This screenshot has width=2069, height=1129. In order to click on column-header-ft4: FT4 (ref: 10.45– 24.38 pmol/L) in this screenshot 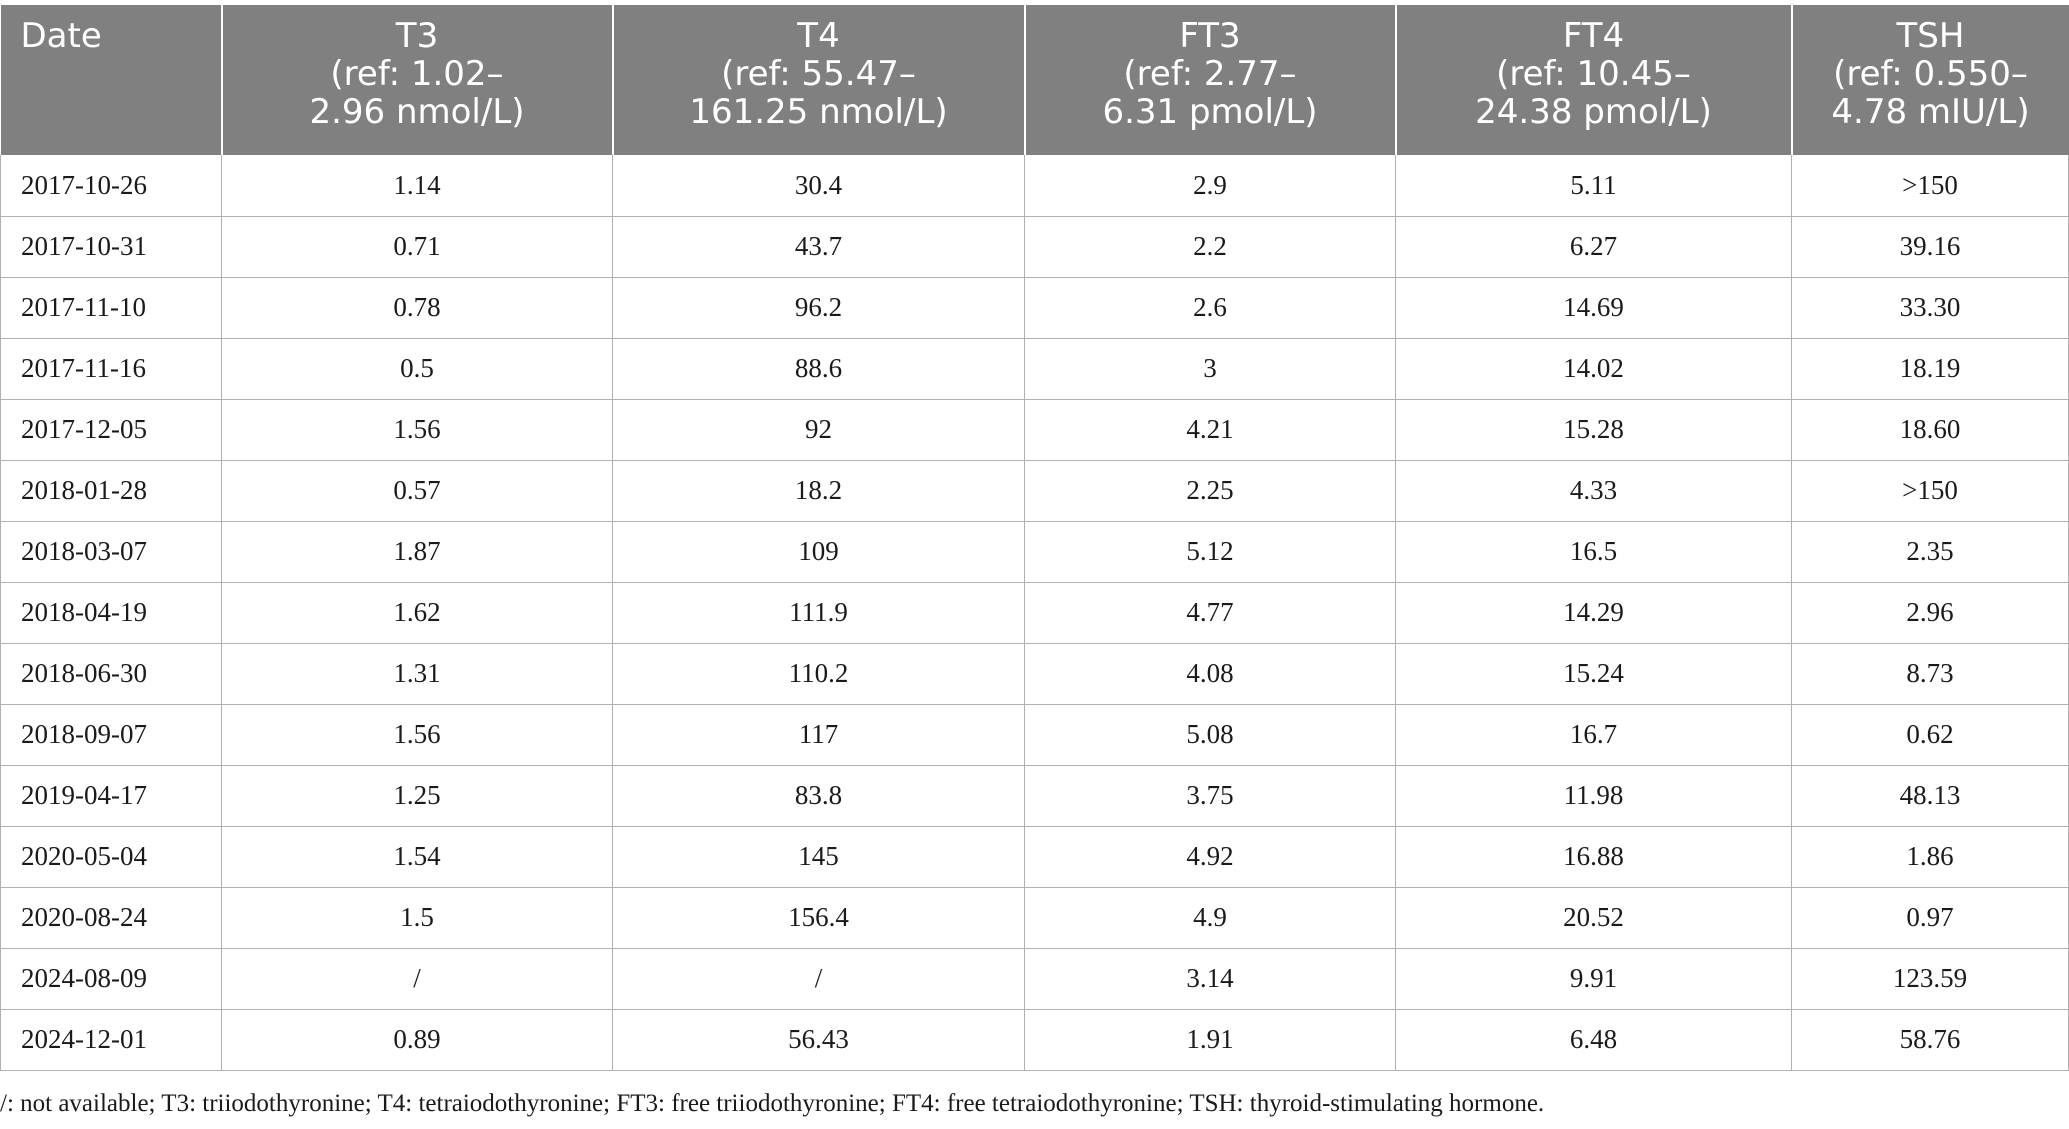, I will do `click(1594, 80)`.